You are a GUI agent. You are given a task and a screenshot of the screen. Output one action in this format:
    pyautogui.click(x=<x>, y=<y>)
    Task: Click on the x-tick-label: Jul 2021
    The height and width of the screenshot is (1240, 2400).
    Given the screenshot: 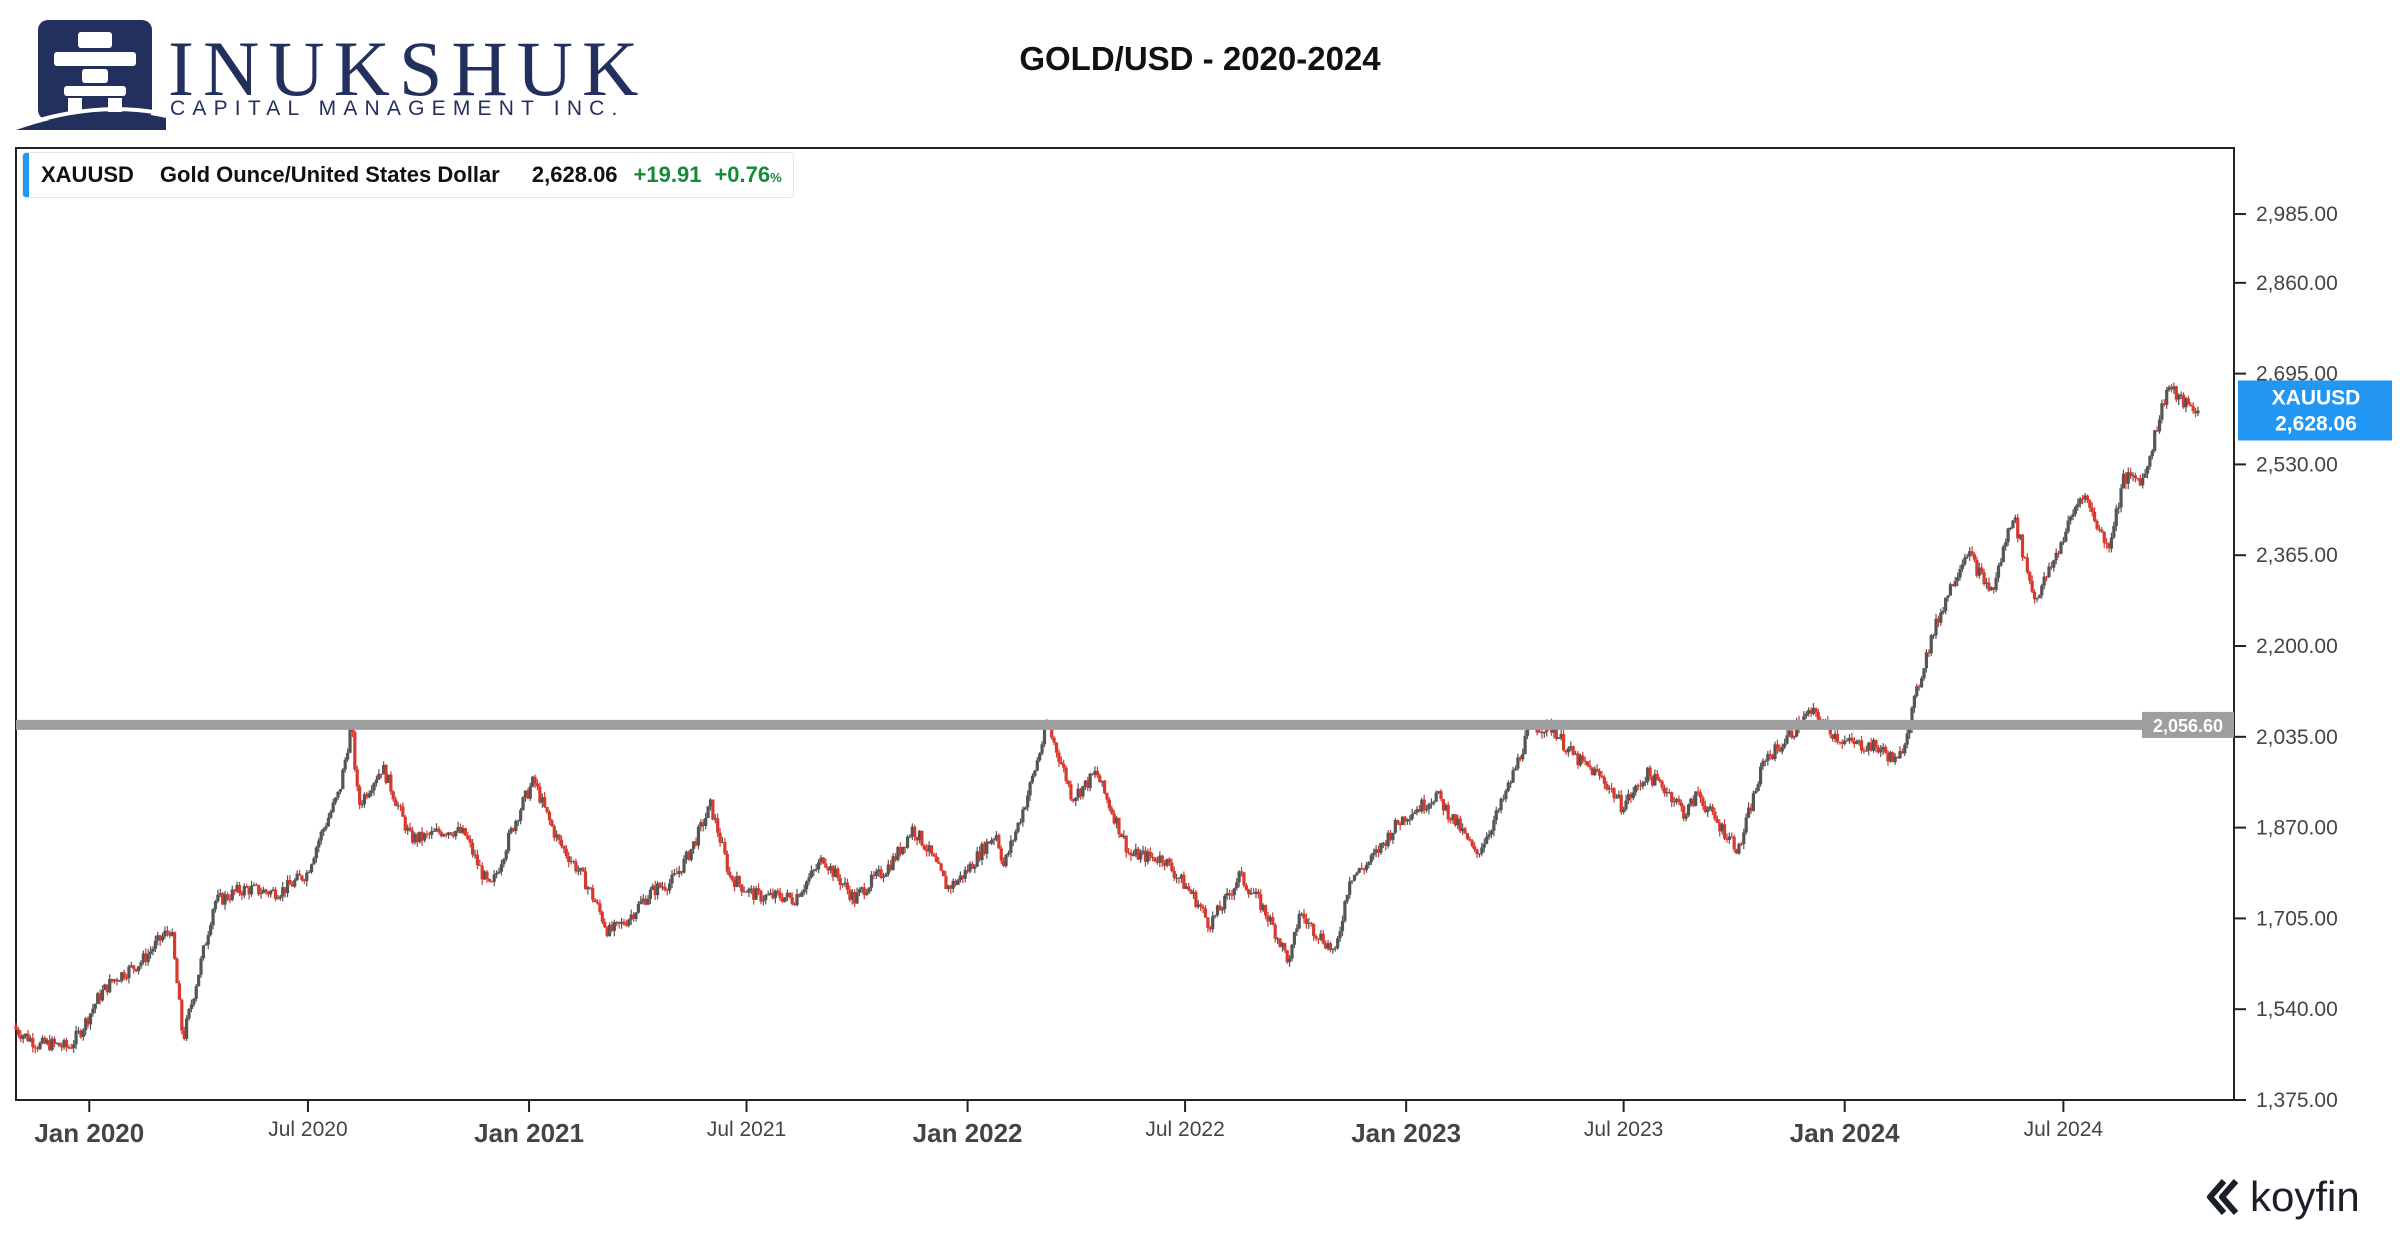 What is the action you would take?
    pyautogui.click(x=746, y=1129)
    